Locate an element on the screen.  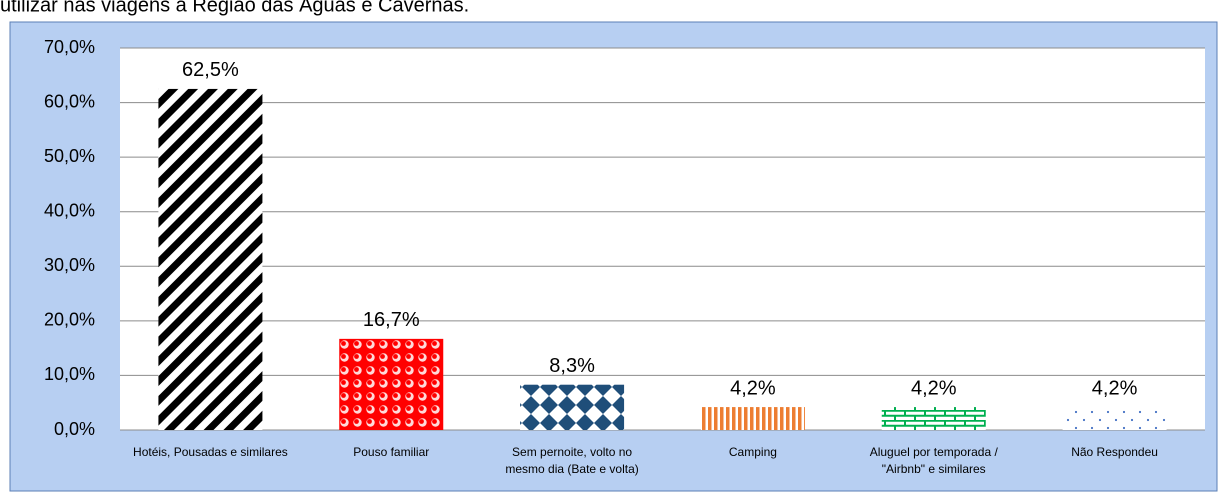
y-tick-label: 70,0% is located at coordinates (69, 47).